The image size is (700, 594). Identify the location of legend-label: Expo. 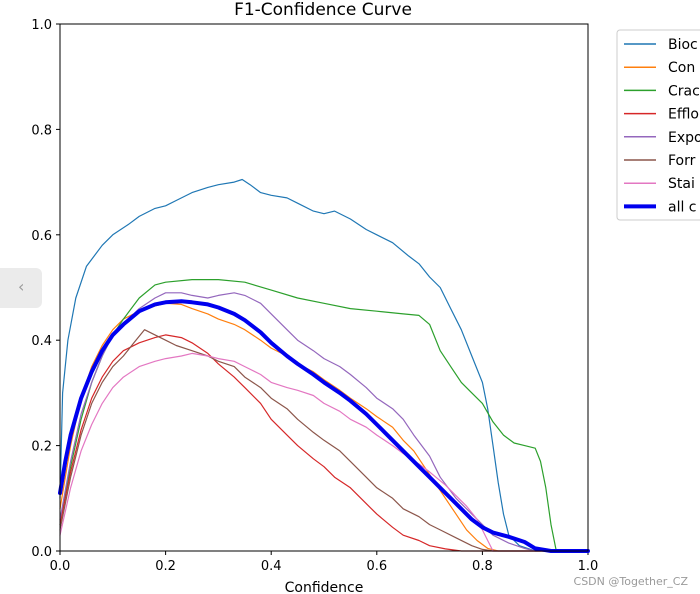
(684, 138).